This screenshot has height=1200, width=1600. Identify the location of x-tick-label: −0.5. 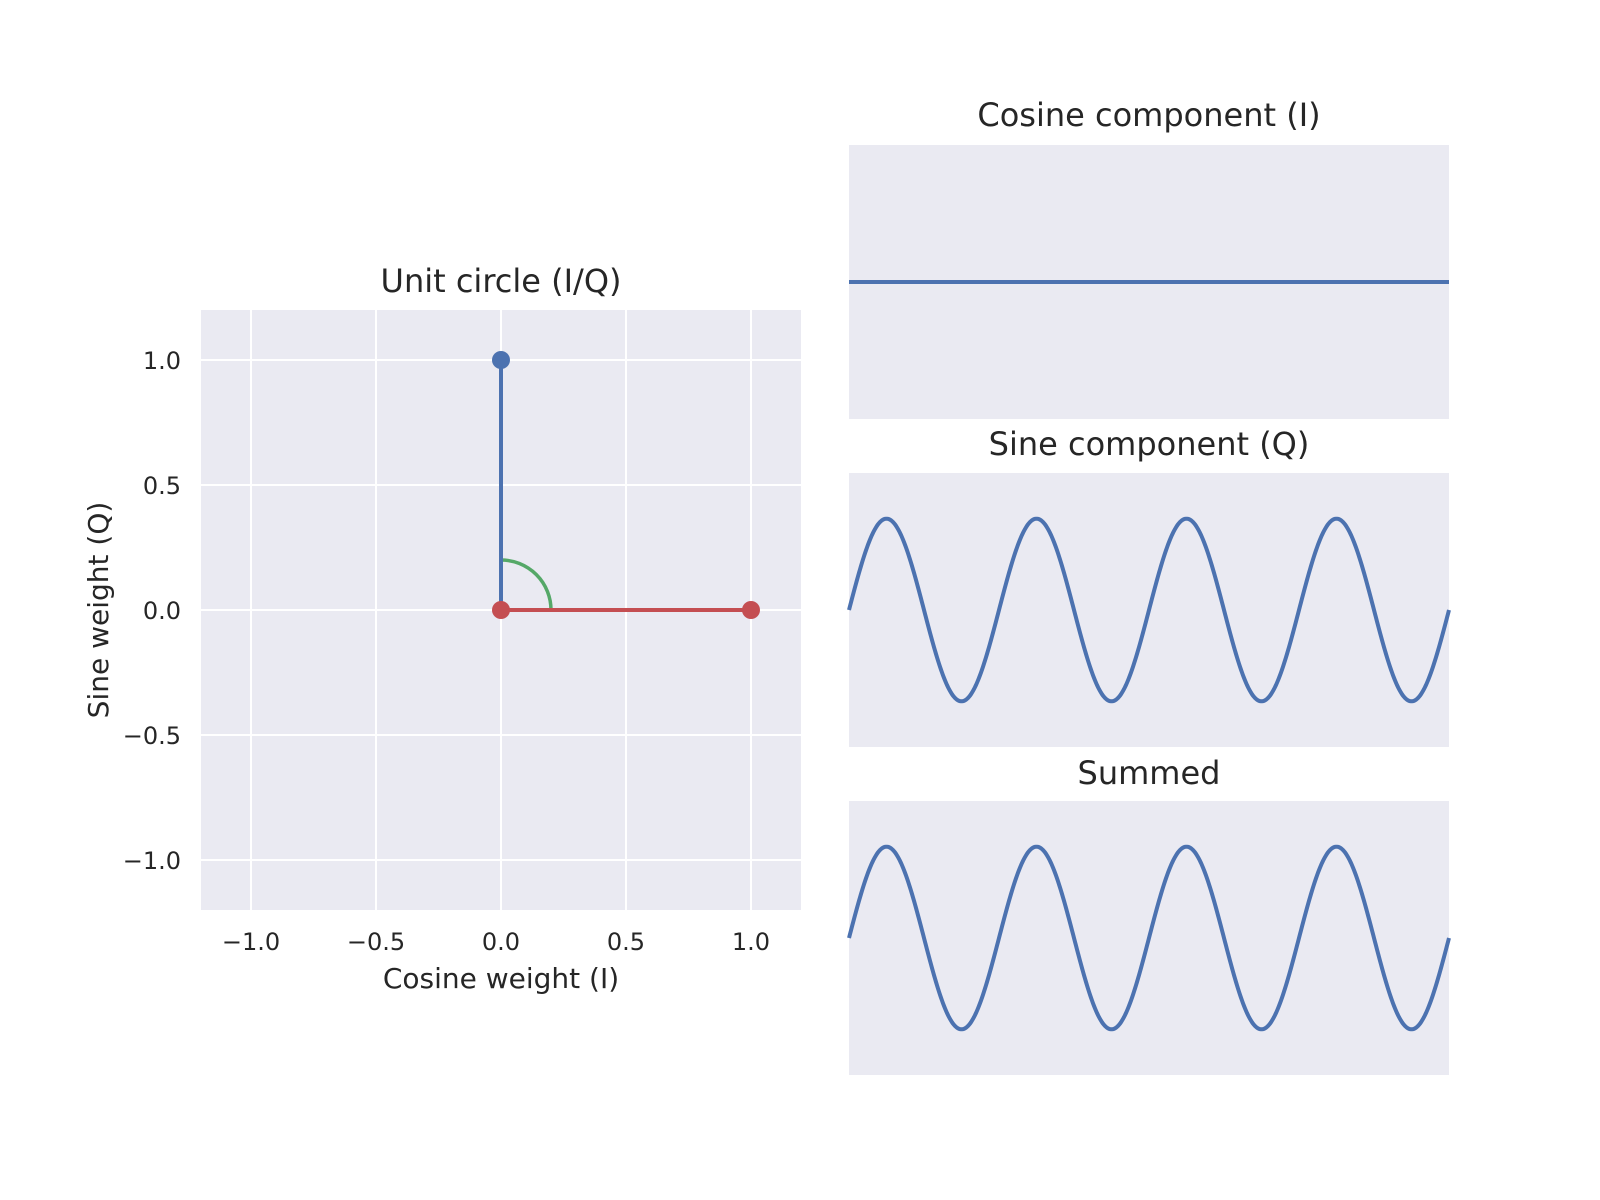
(376, 942).